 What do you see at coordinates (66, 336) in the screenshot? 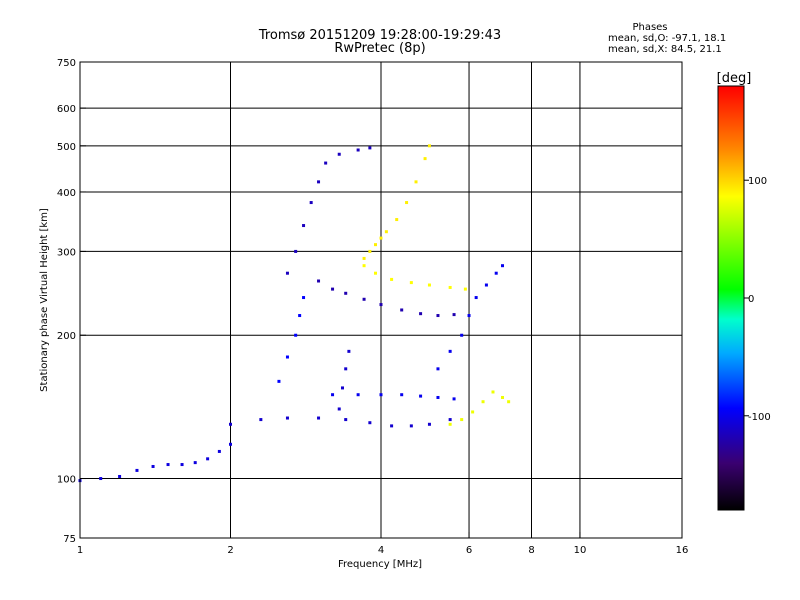
I see `y-tick-label: 200` at bounding box center [66, 336].